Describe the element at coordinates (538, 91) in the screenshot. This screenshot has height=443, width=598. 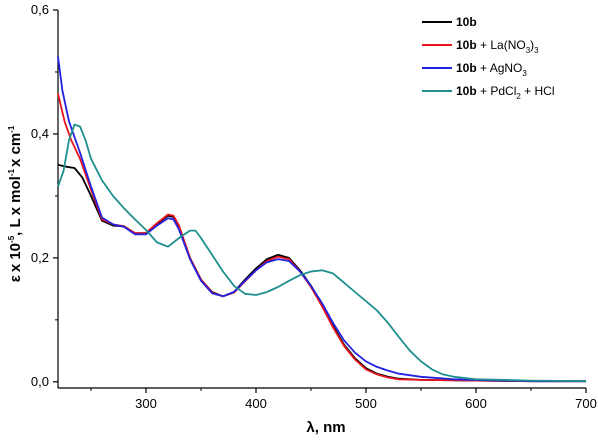
I see `legend-label-tail: + HCl` at that location.